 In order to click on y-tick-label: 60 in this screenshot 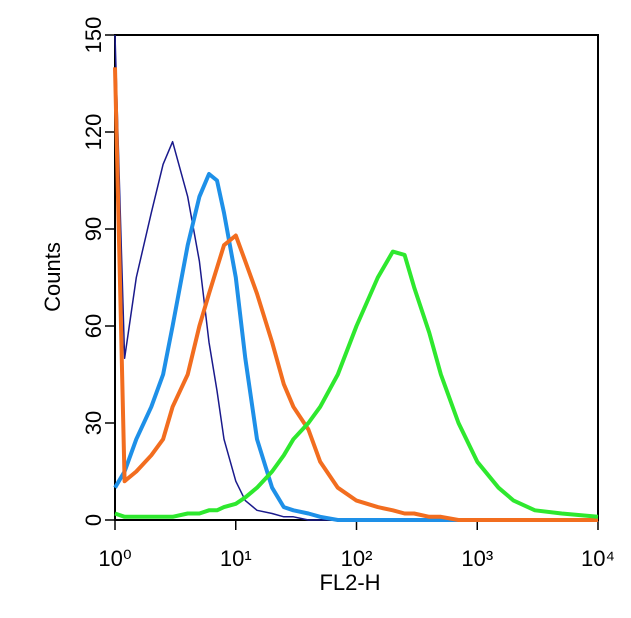, I will do `click(93, 326)`.